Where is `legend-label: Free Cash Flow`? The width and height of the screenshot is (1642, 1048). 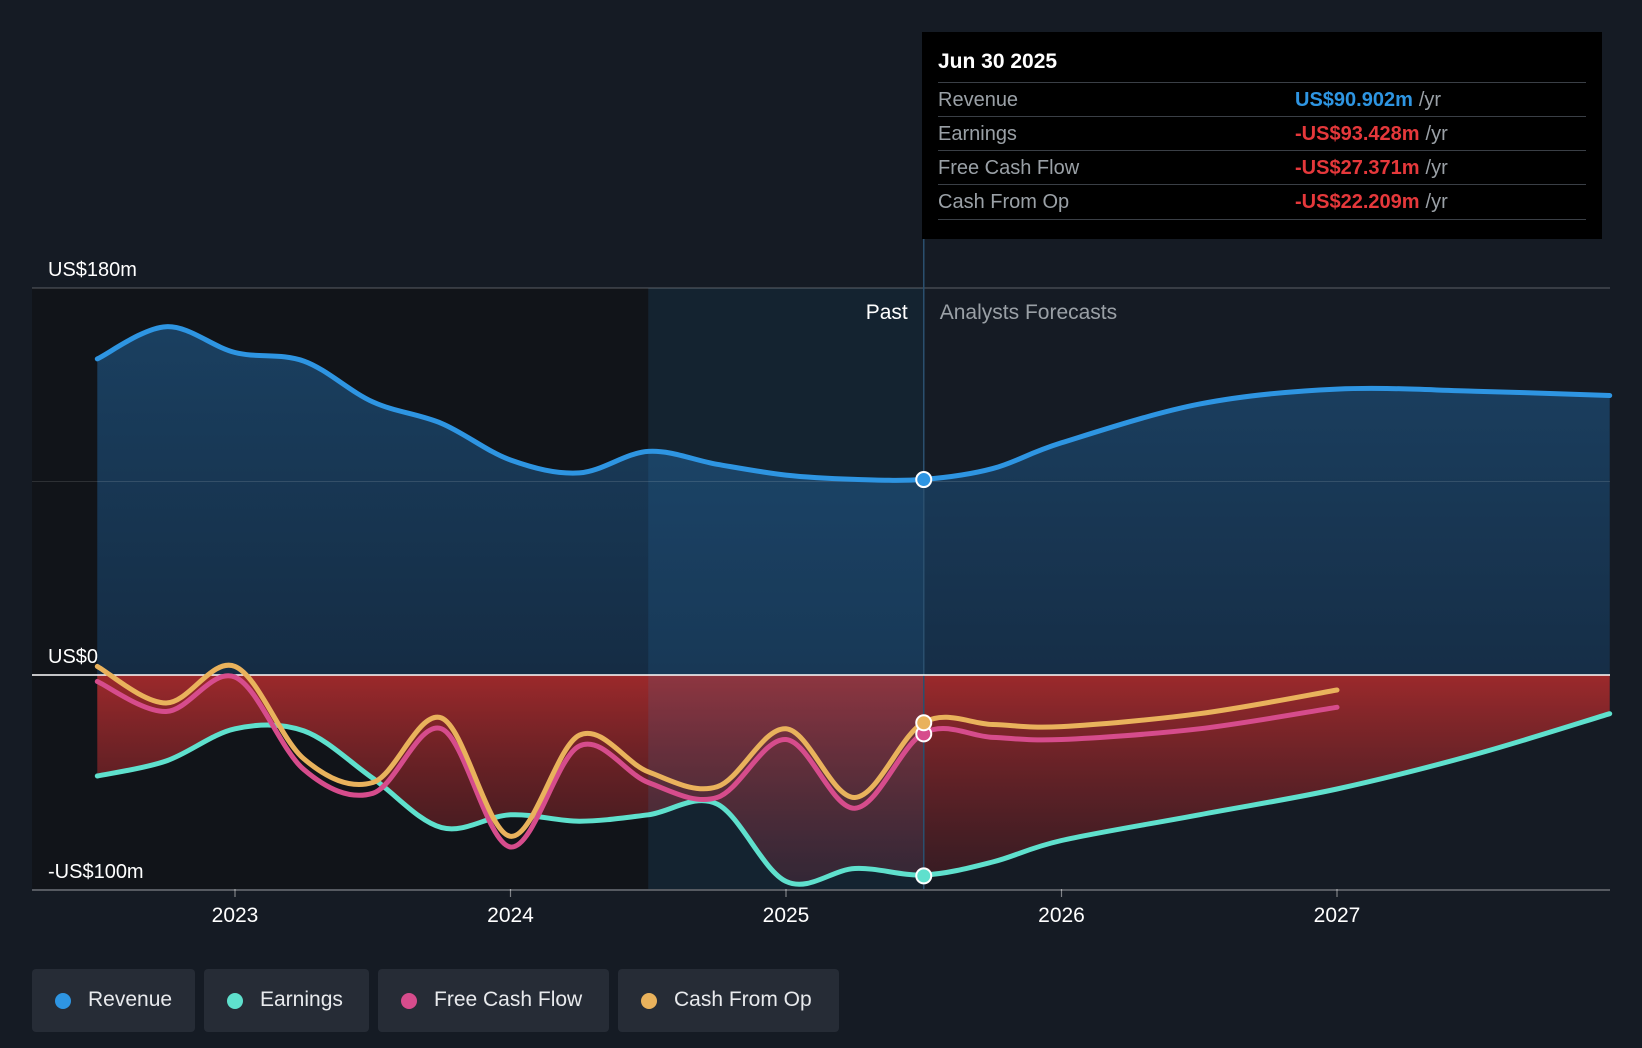
legend-label: Free Cash Flow is located at coordinates (508, 999).